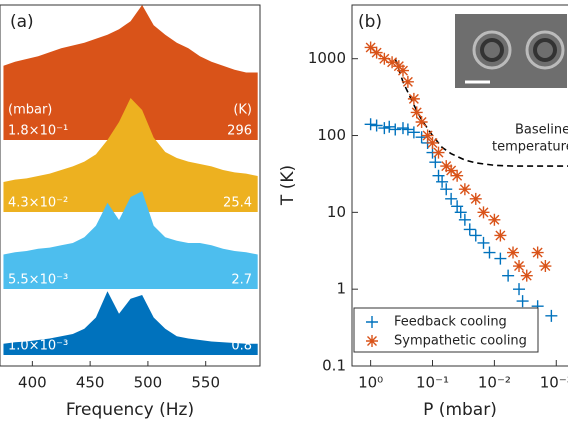  Describe the element at coordinates (327, 58) in the screenshot. I see `y-tick-label: 1000` at that location.